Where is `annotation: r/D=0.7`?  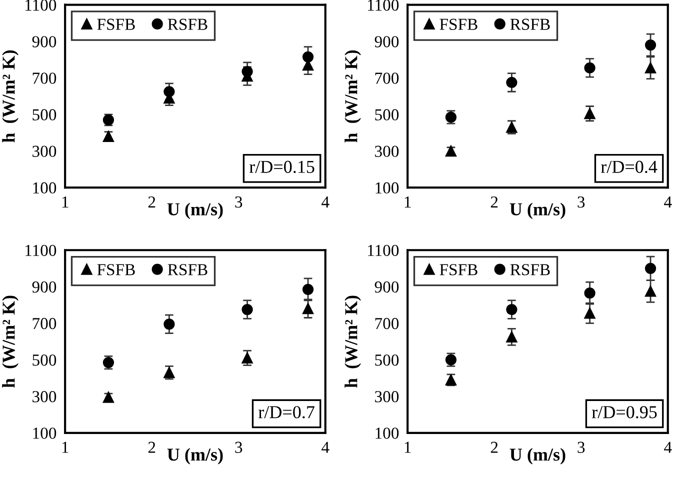 annotation: r/D=0.7 is located at coordinates (286, 412).